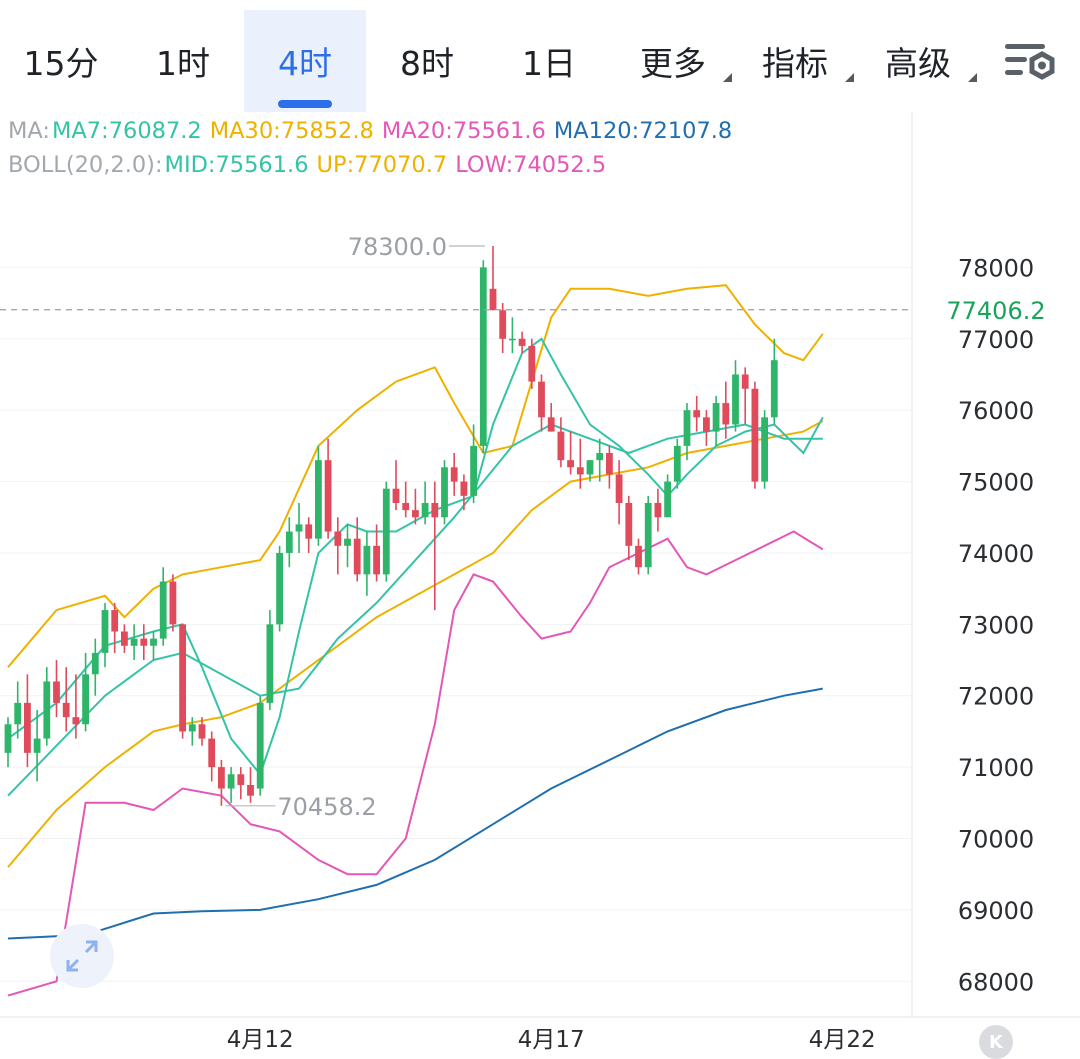 The image size is (1080, 1059). Describe the element at coordinates (183, 63) in the screenshot. I see `tab-1h-label: 1时` at that location.